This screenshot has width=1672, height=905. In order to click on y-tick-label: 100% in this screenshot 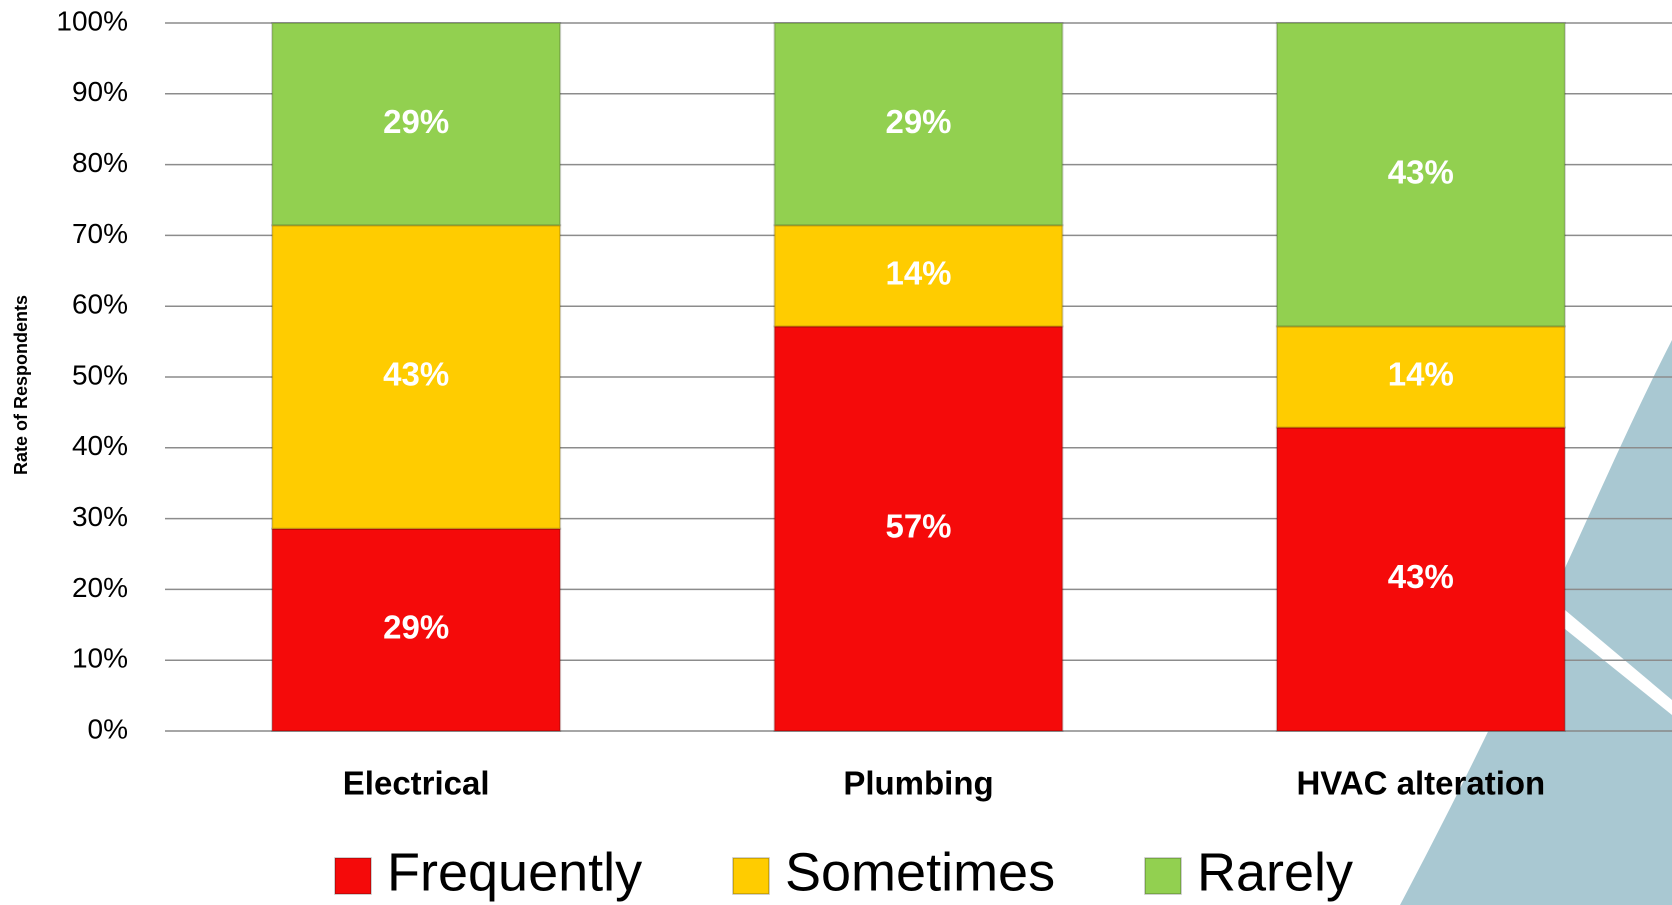, I will do `click(92, 20)`.